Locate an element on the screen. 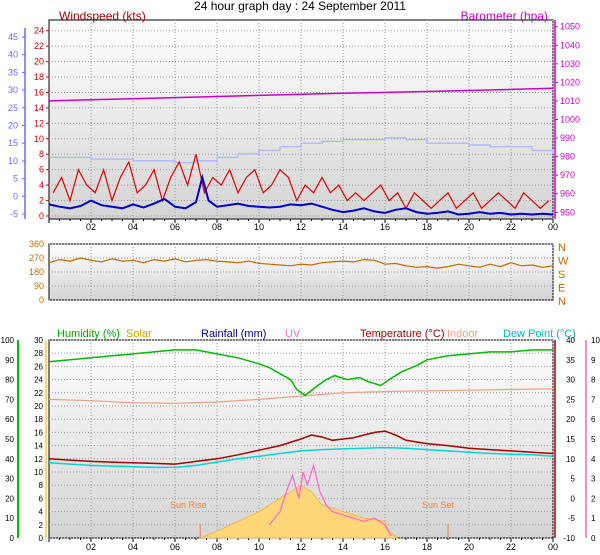 The height and width of the screenshot is (555, 600). direction-tick-label: 180 is located at coordinates (36, 272).